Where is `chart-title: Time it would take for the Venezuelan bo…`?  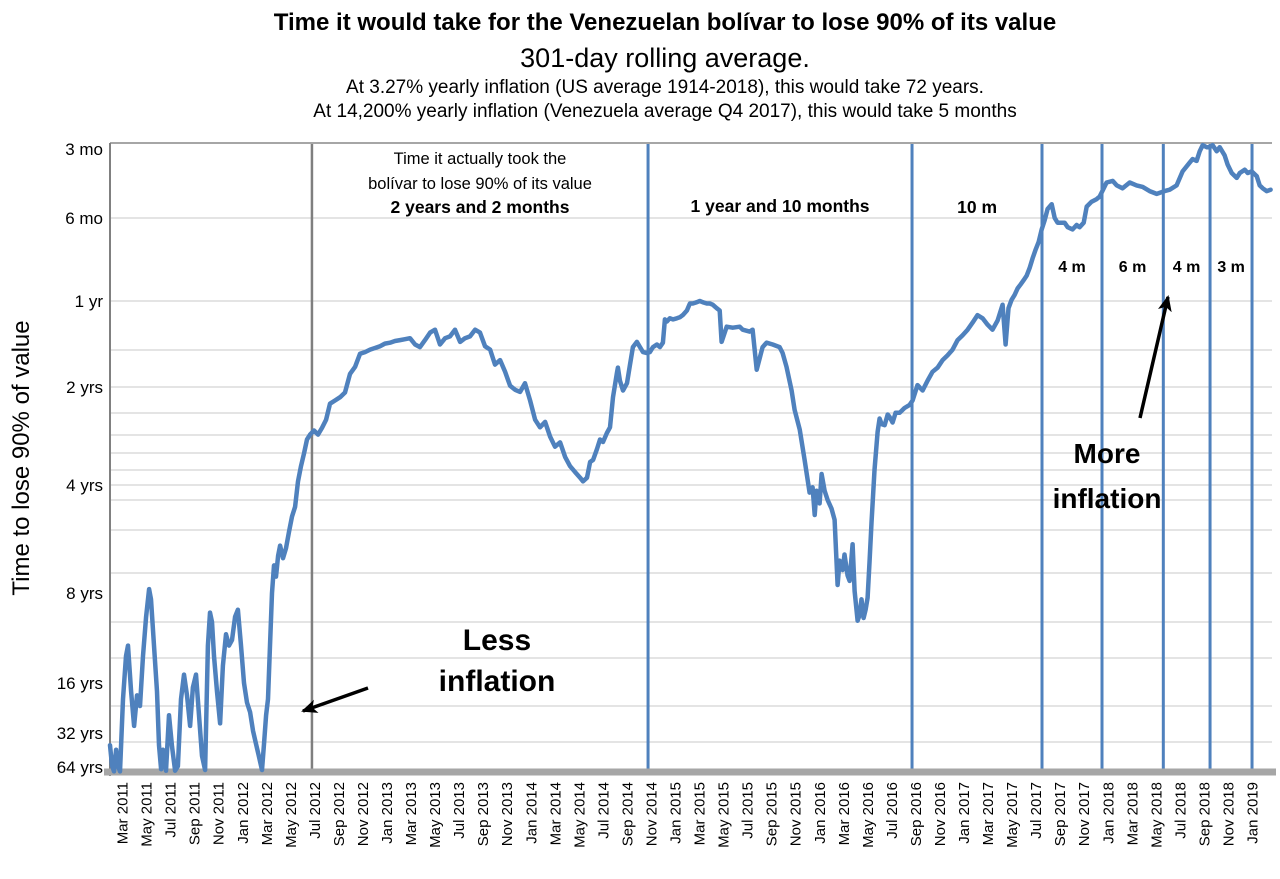 chart-title: Time it would take for the Venezuelan bo… is located at coordinates (665, 22).